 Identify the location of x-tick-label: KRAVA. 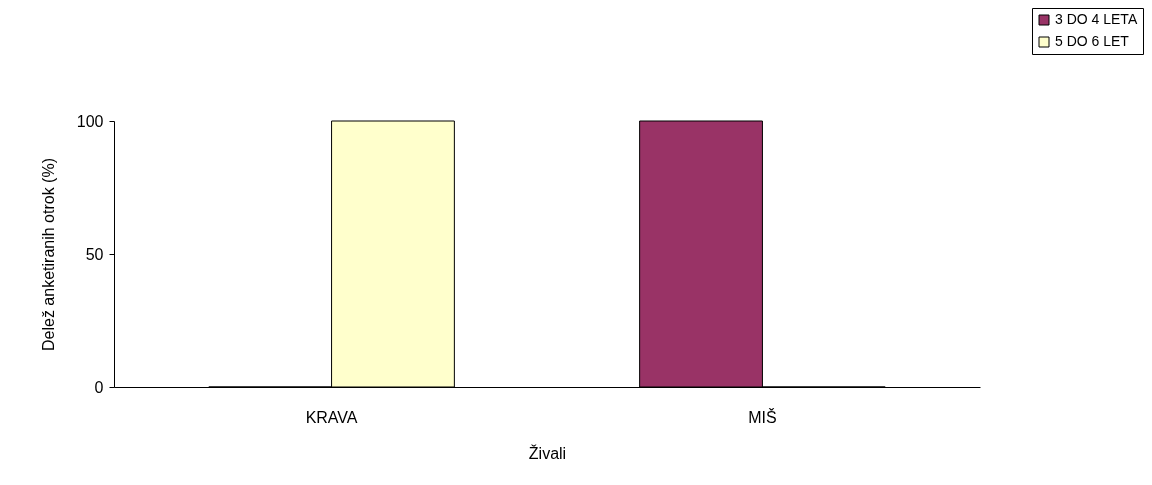
(331, 417).